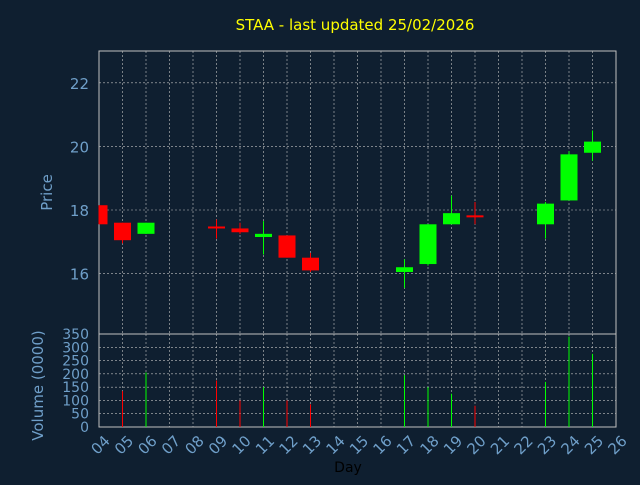 The height and width of the screenshot is (485, 640). What do you see at coordinates (38, 385) in the screenshot?
I see `volume-y-axis-label: Volume (0000)` at bounding box center [38, 385].